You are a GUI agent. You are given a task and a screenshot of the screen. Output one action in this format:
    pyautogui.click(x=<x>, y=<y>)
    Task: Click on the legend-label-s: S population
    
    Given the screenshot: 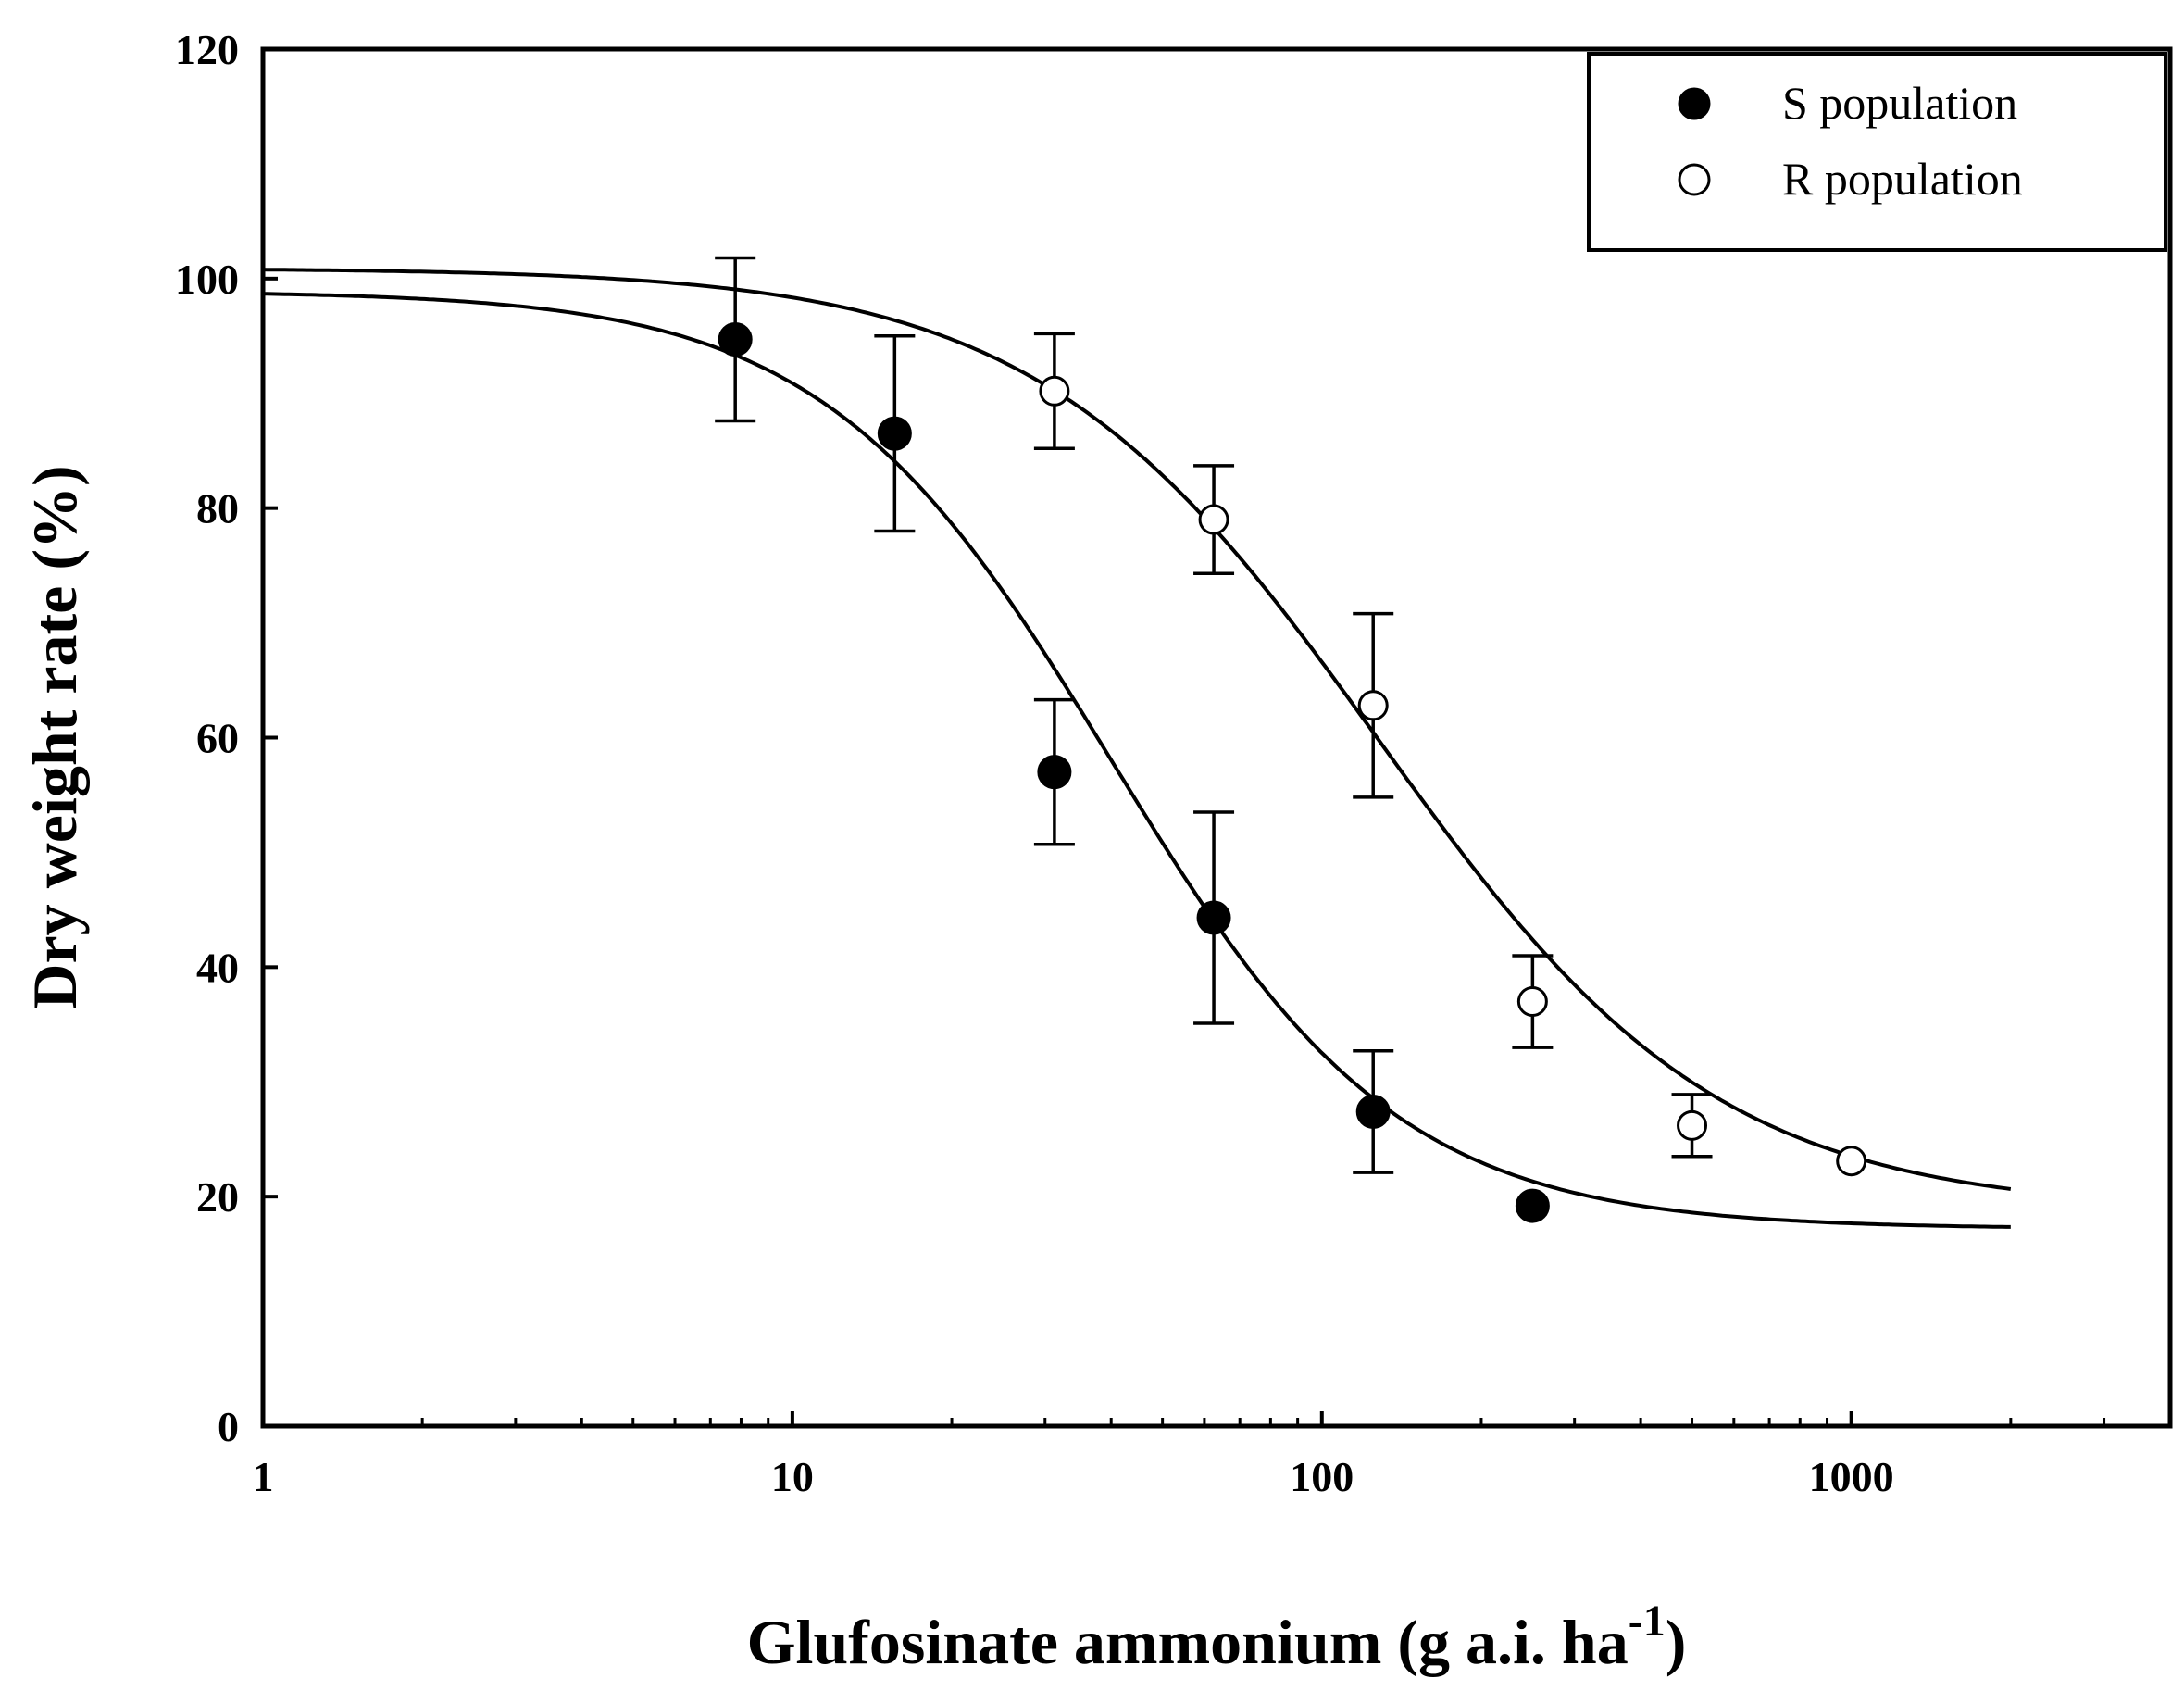 What is the action you would take?
    pyautogui.click(x=1899, y=103)
    